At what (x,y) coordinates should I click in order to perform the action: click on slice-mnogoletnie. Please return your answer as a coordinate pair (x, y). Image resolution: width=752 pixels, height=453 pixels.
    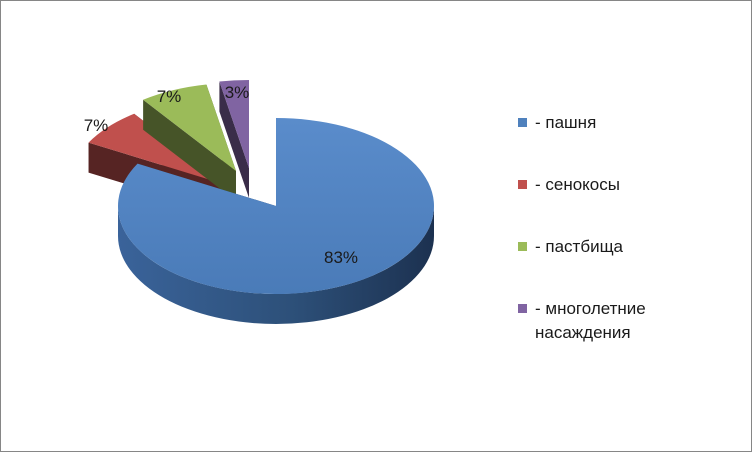
    Looking at the image, I should click on (234, 139).